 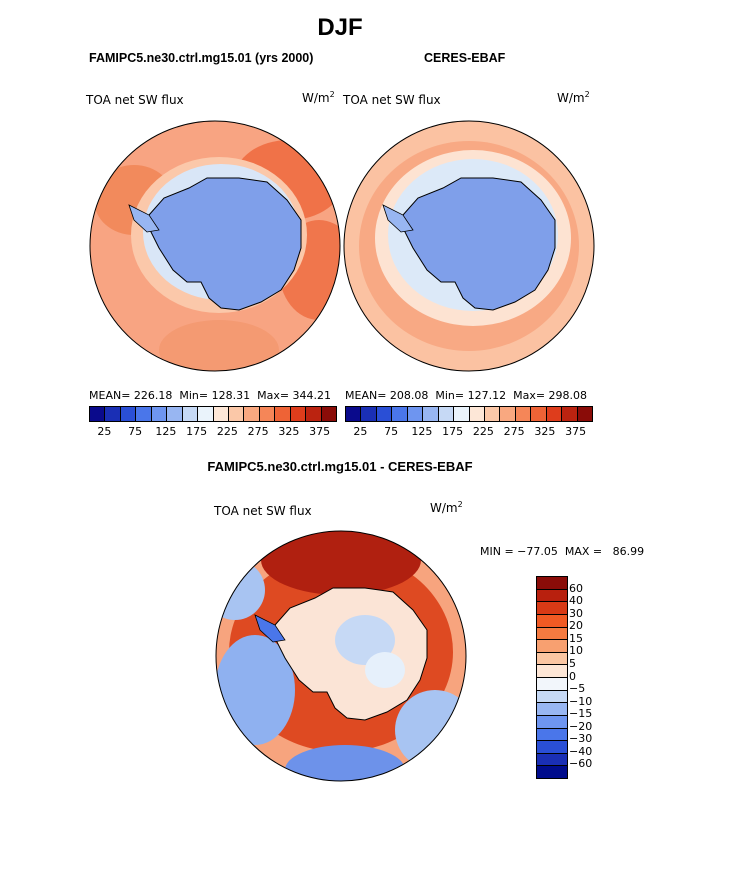 What do you see at coordinates (576, 431) in the screenshot?
I see `colorbar-tick-label: 375` at bounding box center [576, 431].